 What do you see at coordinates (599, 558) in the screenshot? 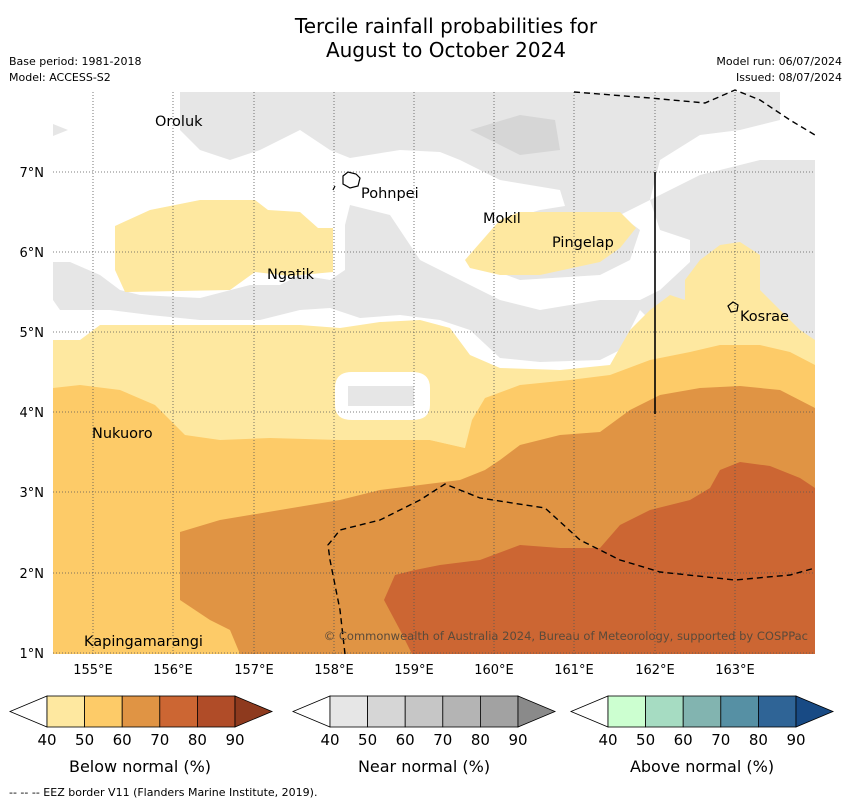
I see `below-70-80-region` at bounding box center [599, 558].